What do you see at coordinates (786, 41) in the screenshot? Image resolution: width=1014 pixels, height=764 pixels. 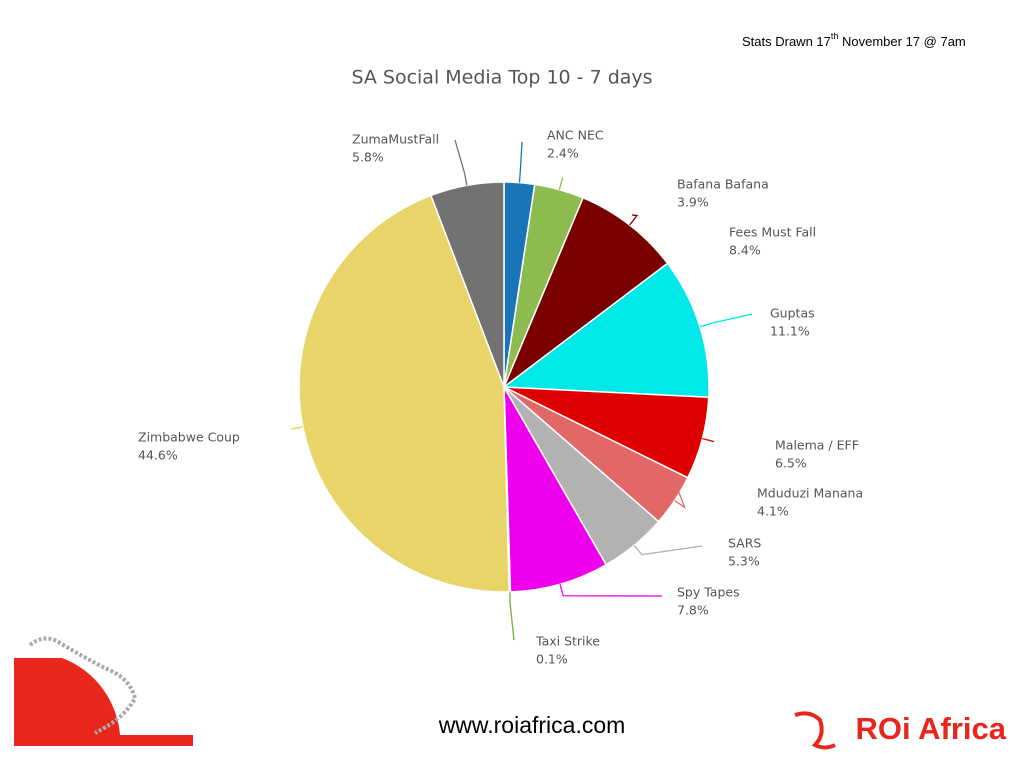 I see `stats-note-text: Stats Drawn 17` at bounding box center [786, 41].